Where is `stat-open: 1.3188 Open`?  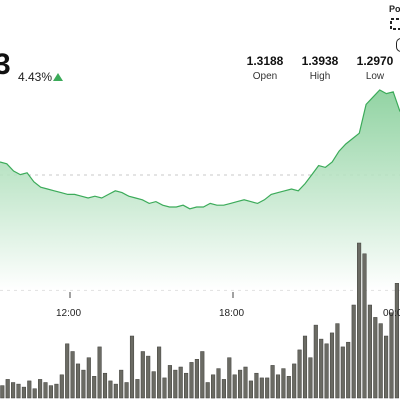
stat-open: 1.3188 Open is located at coordinates (265, 68).